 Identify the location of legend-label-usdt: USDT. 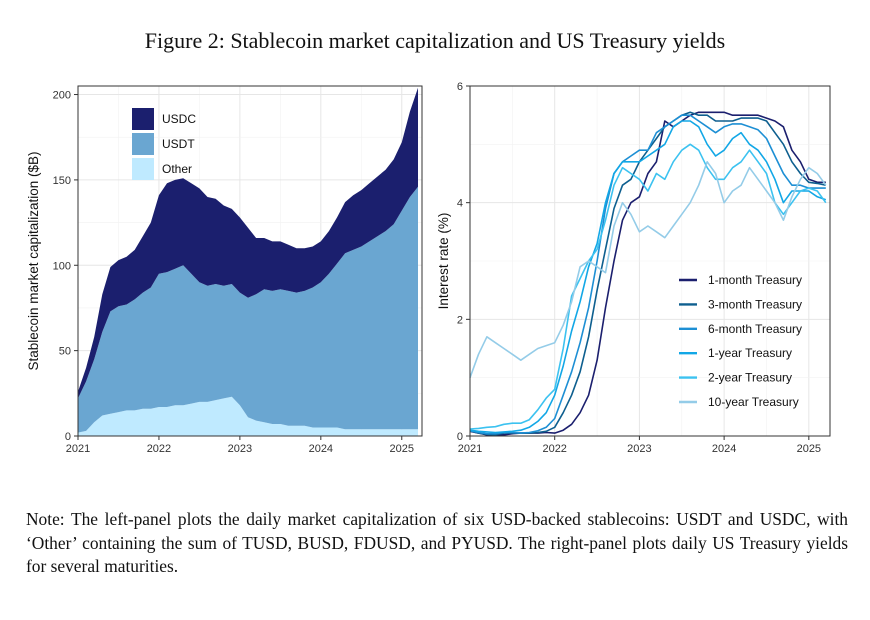
(178, 144).